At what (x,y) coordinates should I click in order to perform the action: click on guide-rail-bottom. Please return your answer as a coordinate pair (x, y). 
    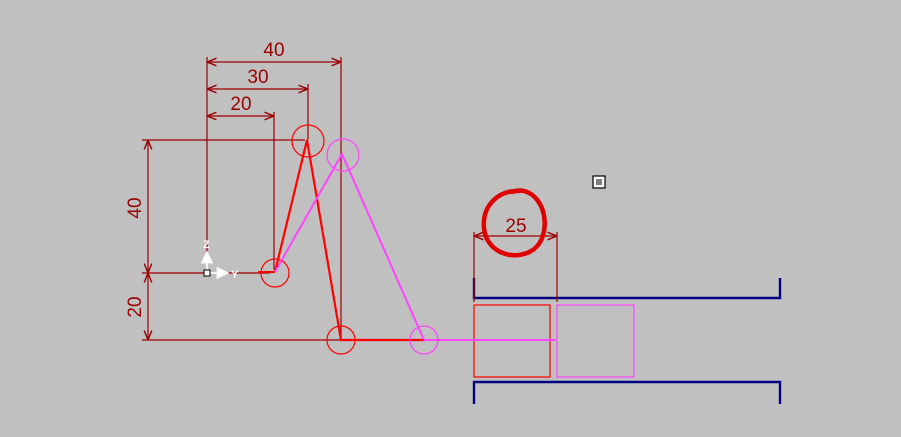
    Looking at the image, I should click on (627, 392).